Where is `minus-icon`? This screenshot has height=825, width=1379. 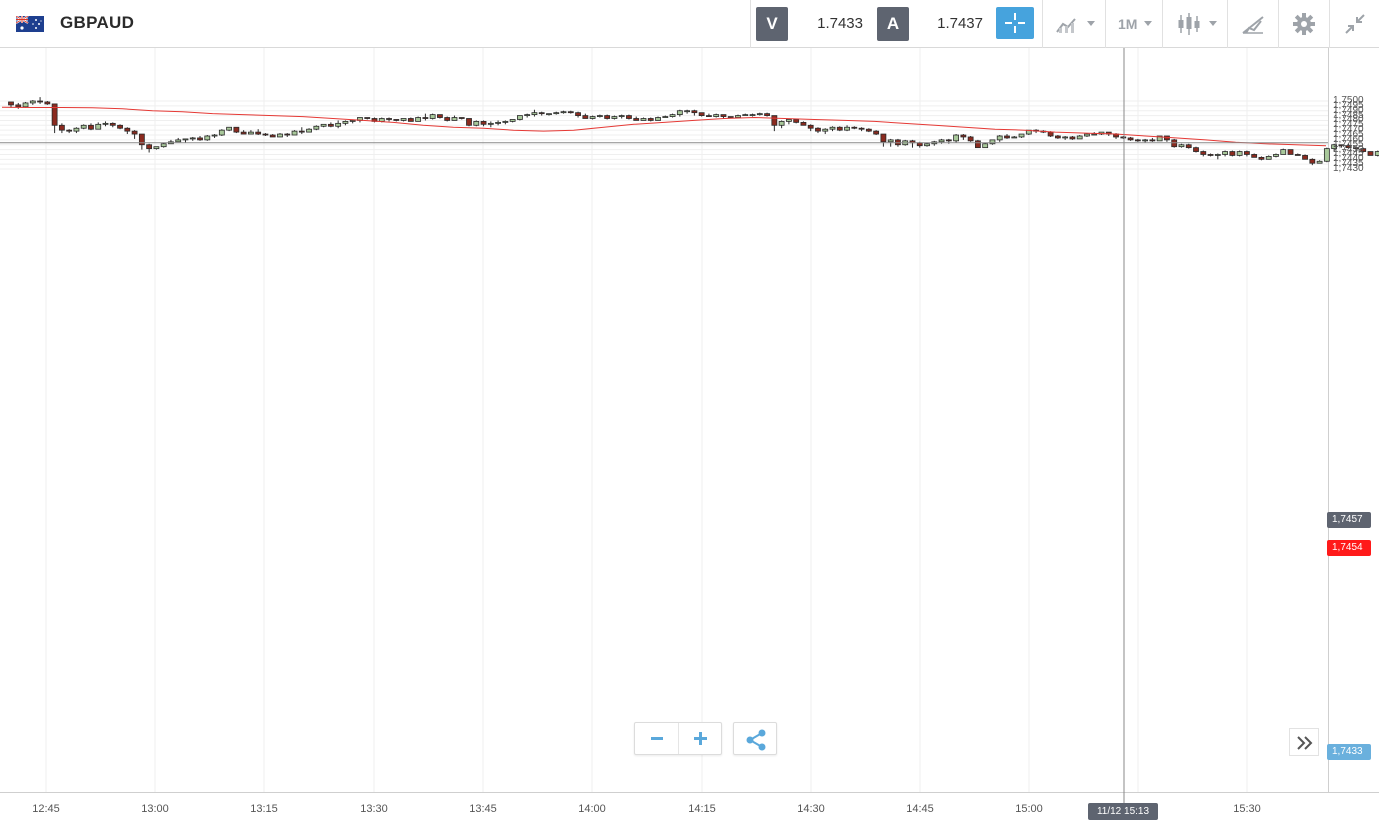
minus-icon is located at coordinates (657, 738).